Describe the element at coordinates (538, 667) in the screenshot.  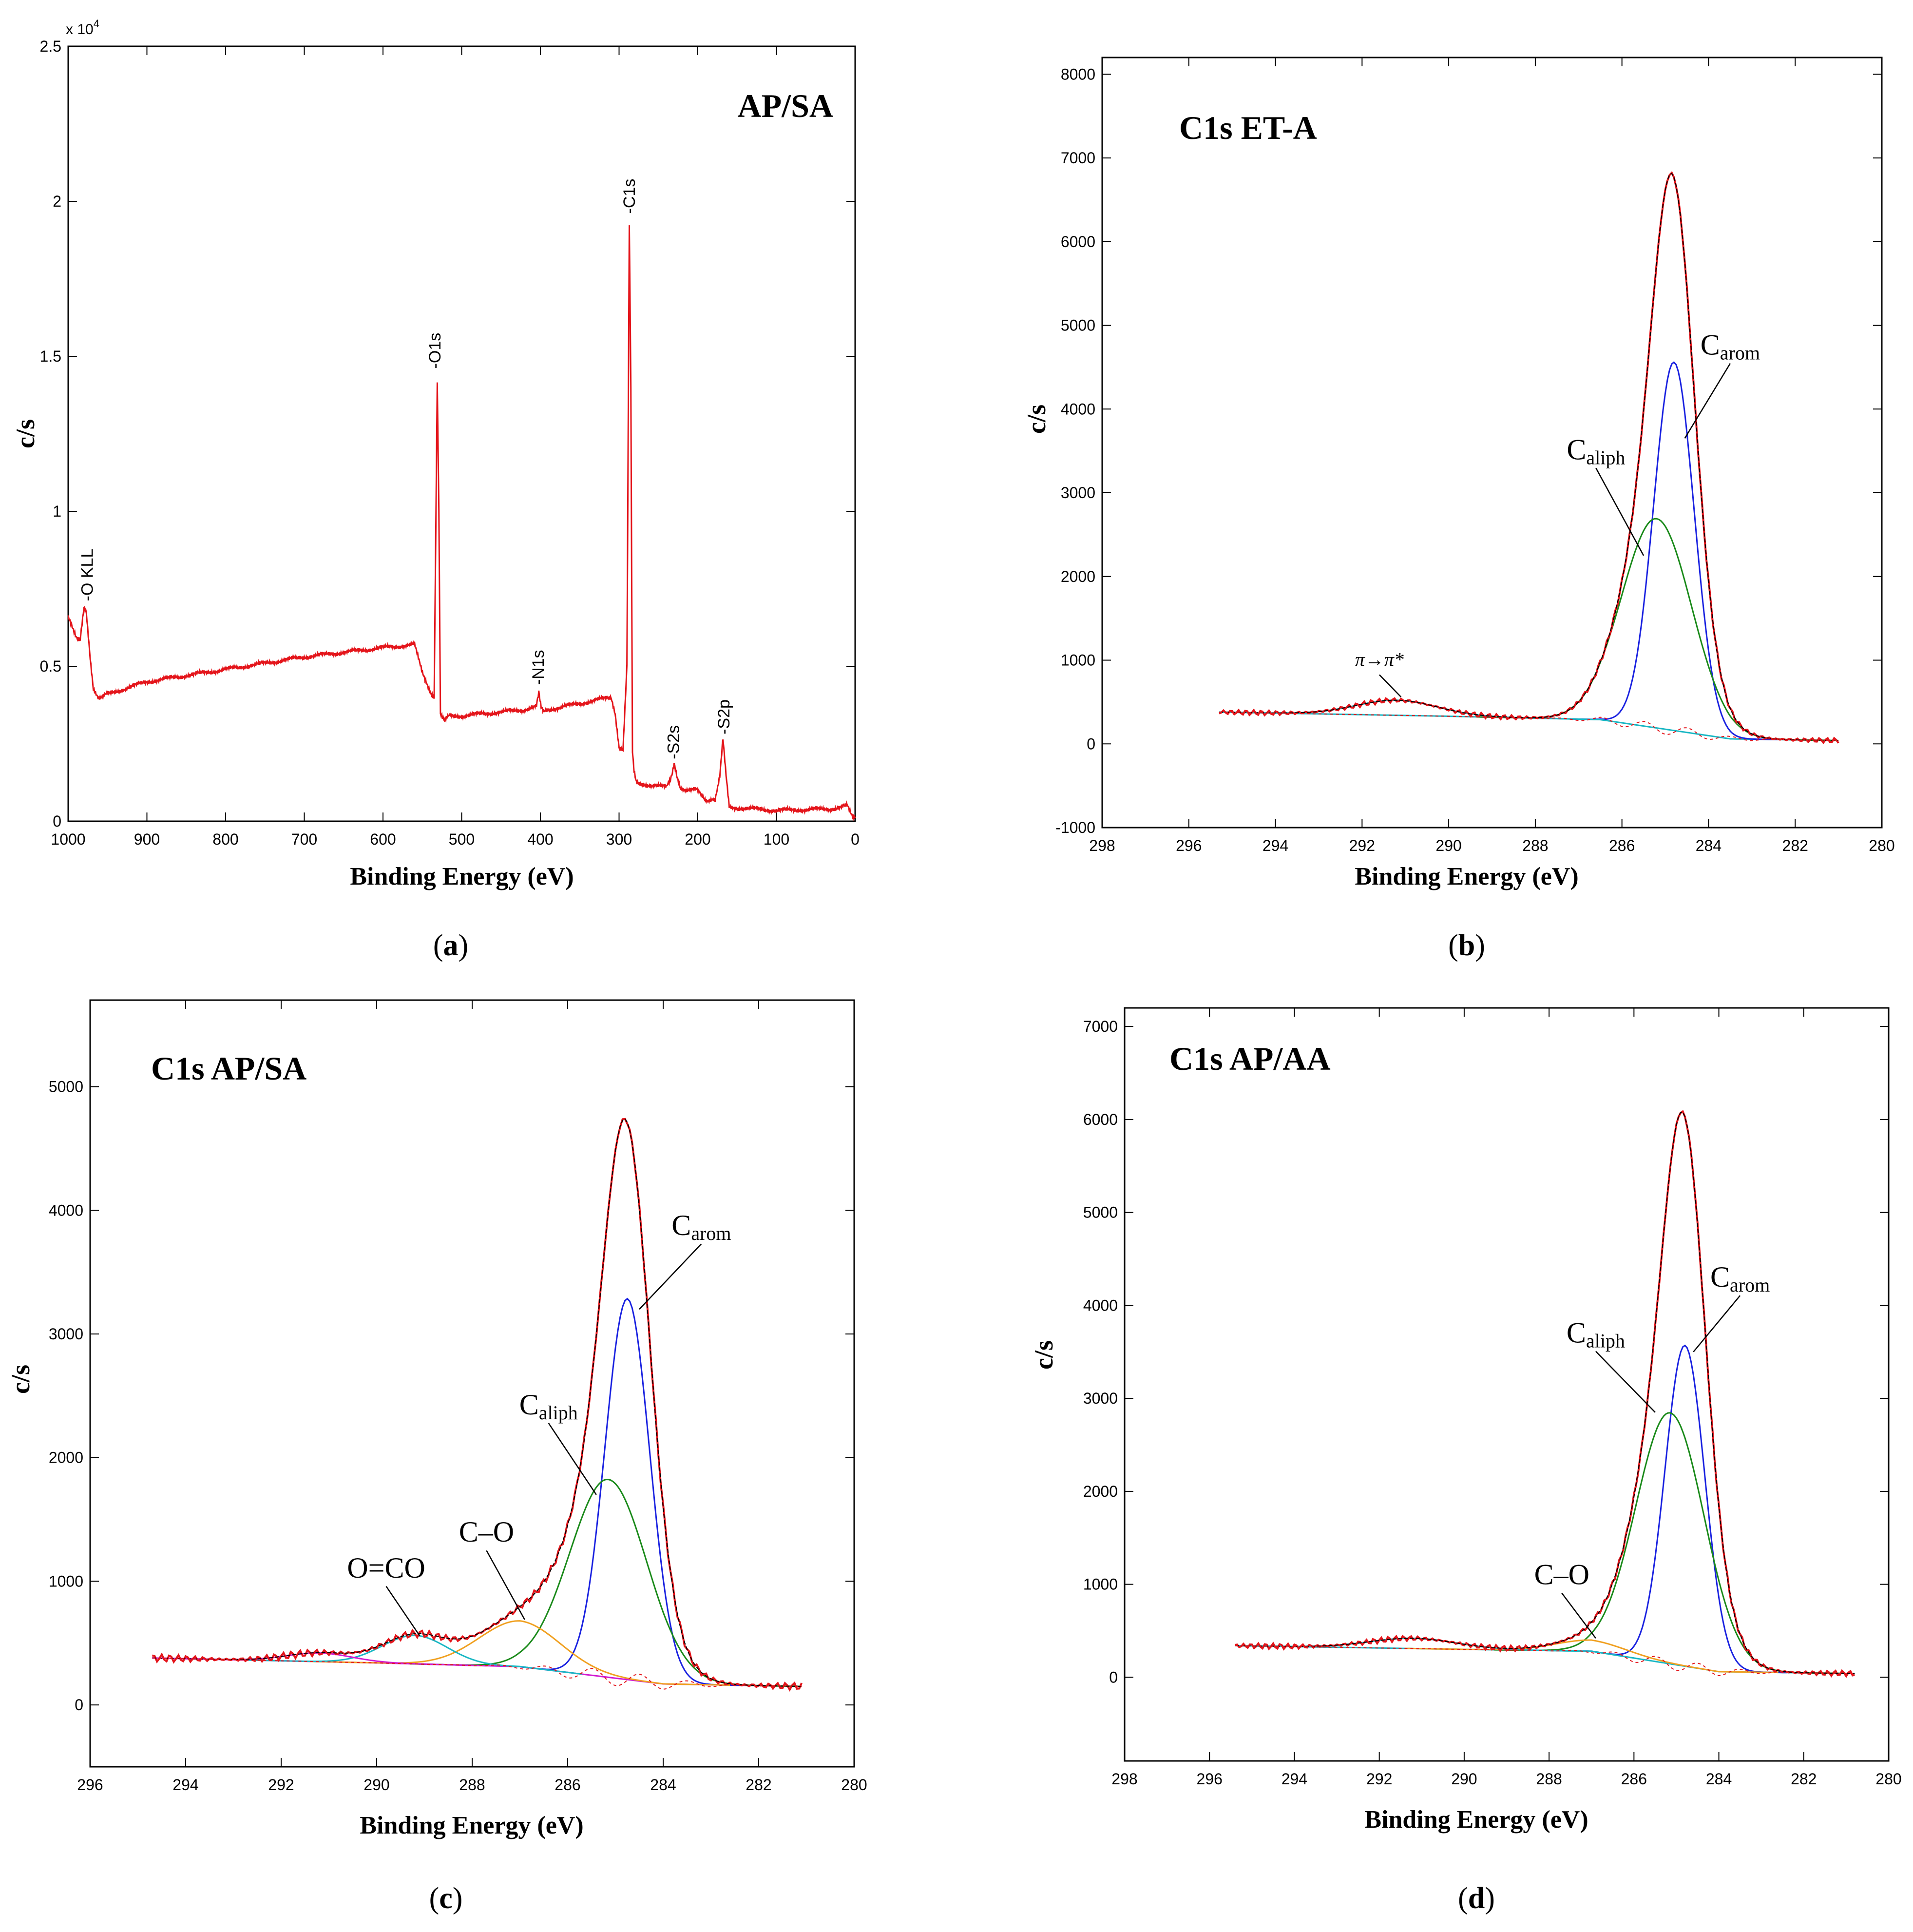
I see `peak-annotation: -N1s` at that location.